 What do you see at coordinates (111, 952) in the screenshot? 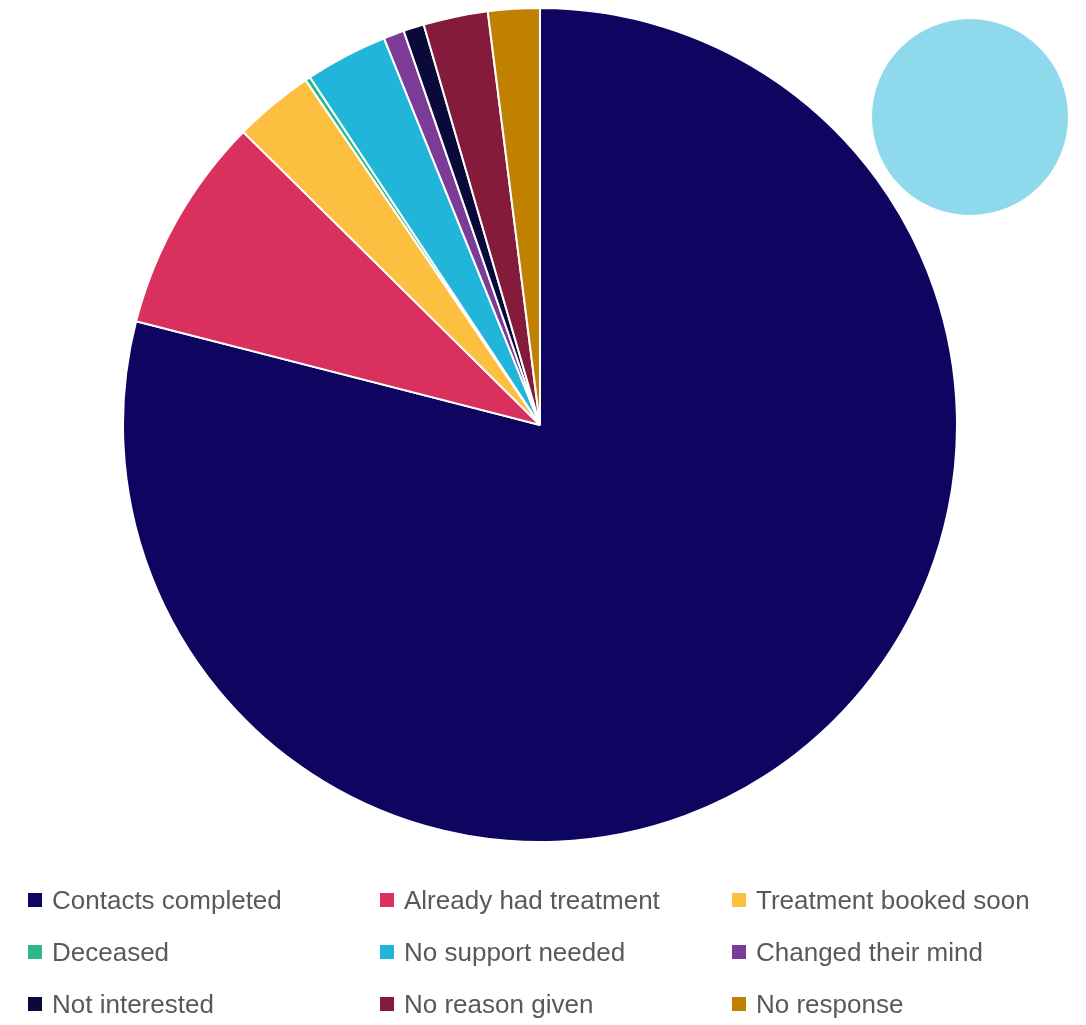
I see `legend-label: Deceased` at bounding box center [111, 952].